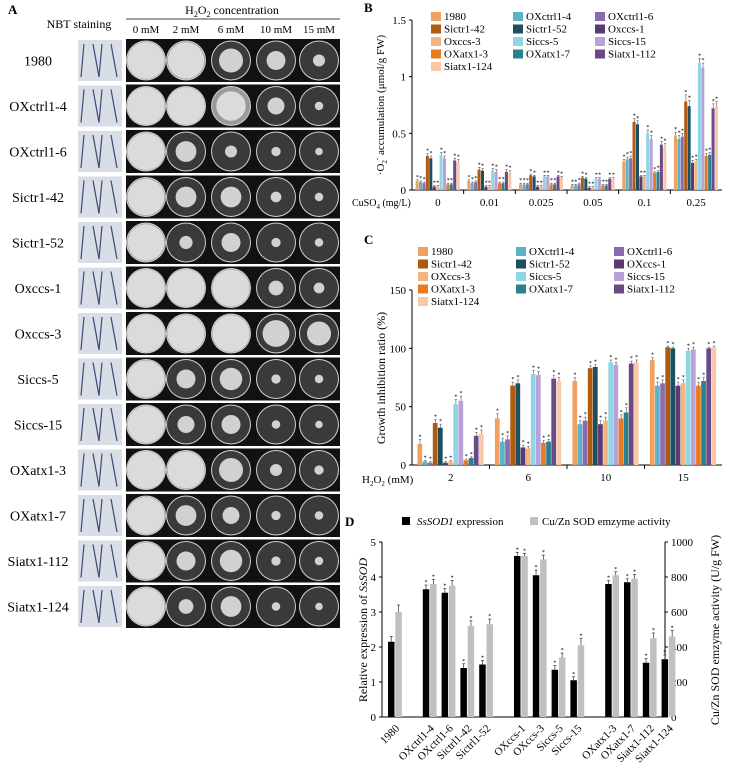  I want to click on y-tick-label: 50, so click(401, 408).